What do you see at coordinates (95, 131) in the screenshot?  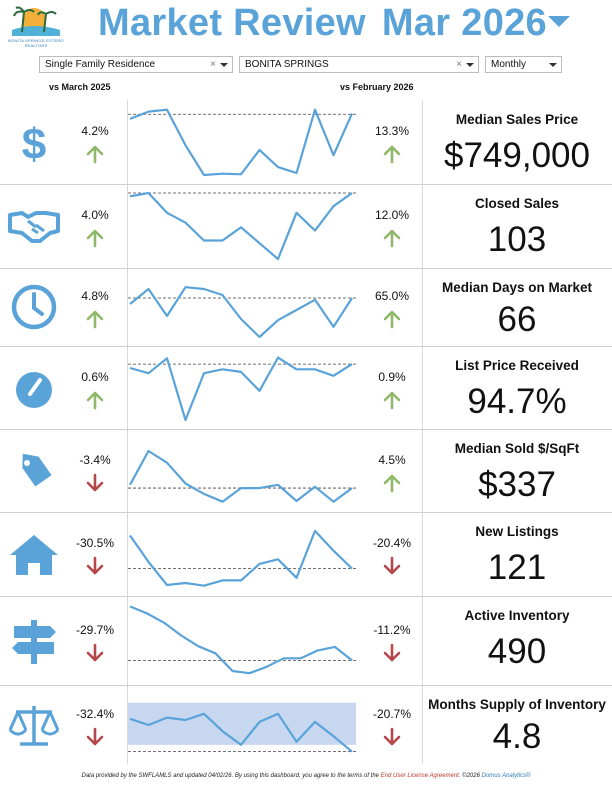 I see `yoy-change: 4.2%` at bounding box center [95, 131].